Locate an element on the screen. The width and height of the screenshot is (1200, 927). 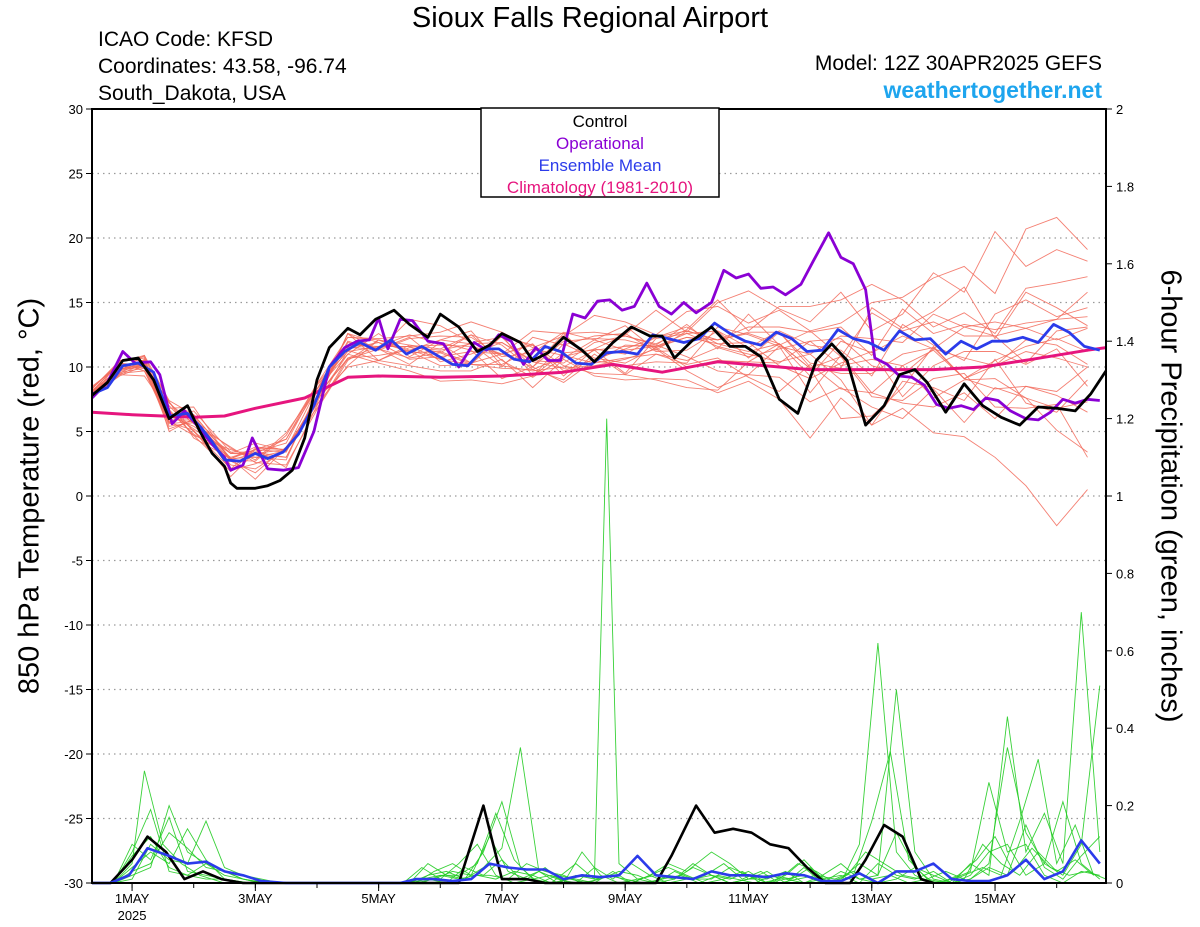
x-tick-label: 13MAY is located at coordinates (872, 898).